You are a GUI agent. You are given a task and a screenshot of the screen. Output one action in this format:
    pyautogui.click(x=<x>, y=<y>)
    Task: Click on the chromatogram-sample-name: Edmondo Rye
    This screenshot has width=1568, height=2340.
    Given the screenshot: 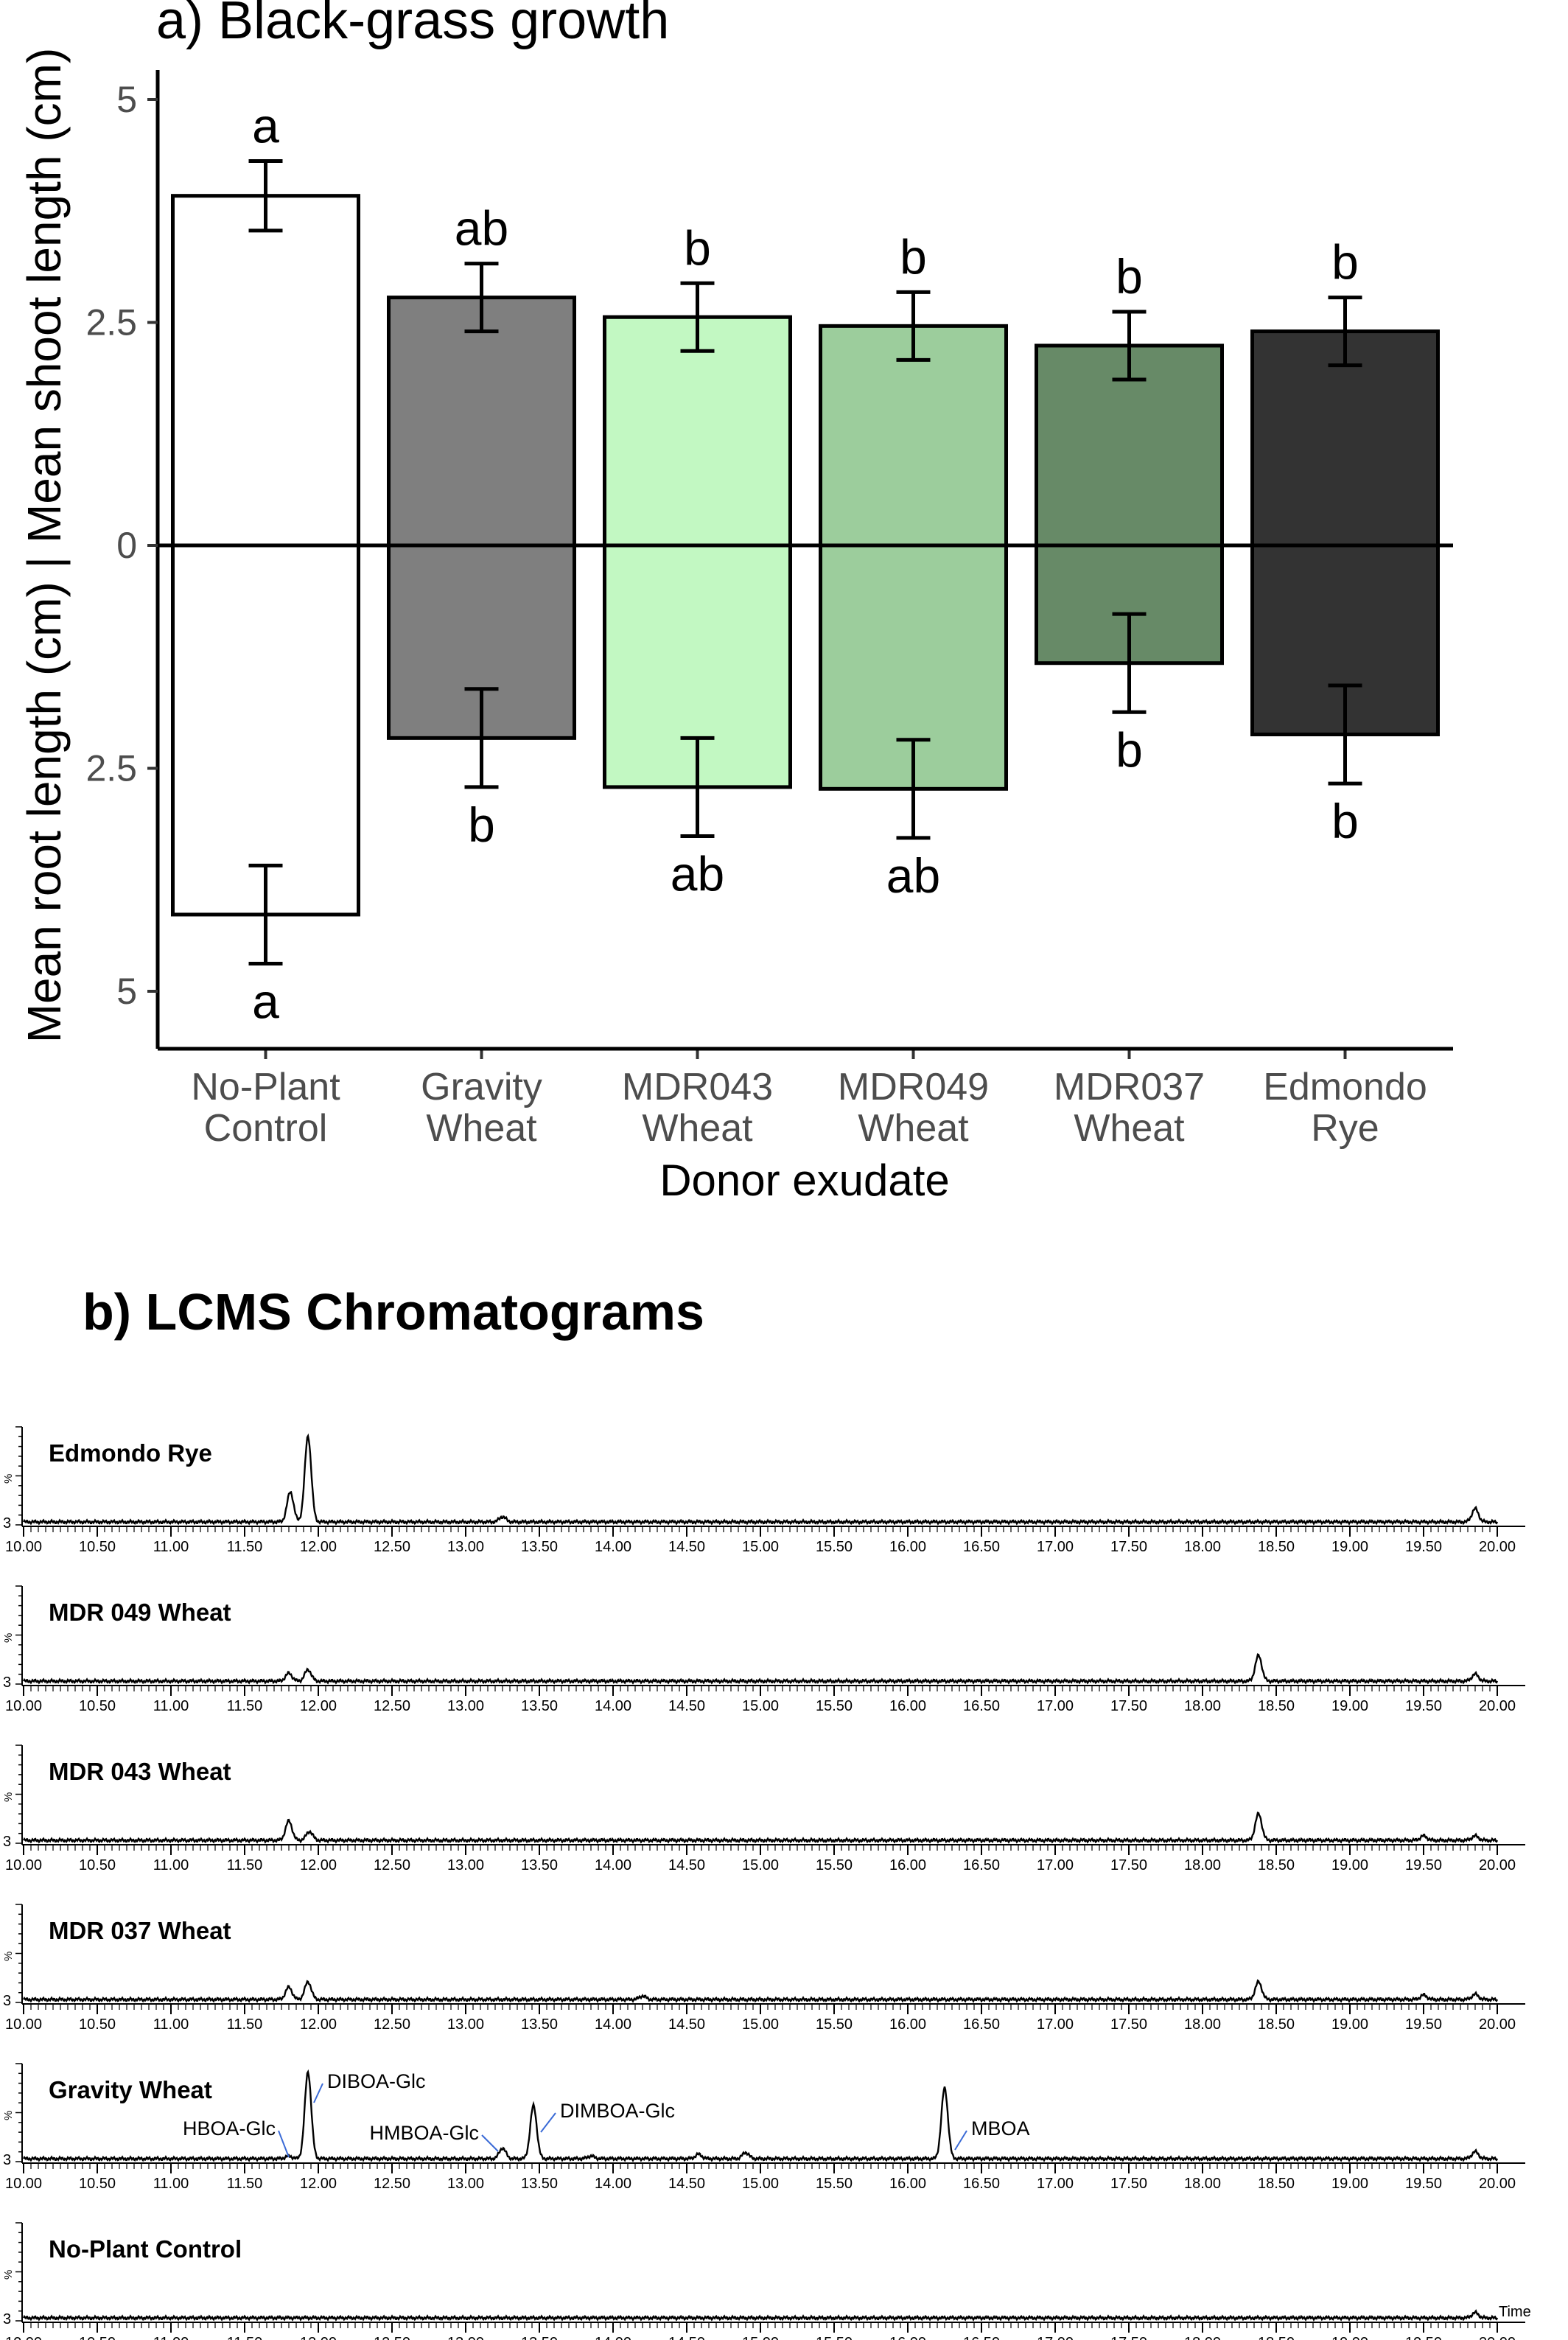 What is the action you would take?
    pyautogui.click(x=130, y=1453)
    